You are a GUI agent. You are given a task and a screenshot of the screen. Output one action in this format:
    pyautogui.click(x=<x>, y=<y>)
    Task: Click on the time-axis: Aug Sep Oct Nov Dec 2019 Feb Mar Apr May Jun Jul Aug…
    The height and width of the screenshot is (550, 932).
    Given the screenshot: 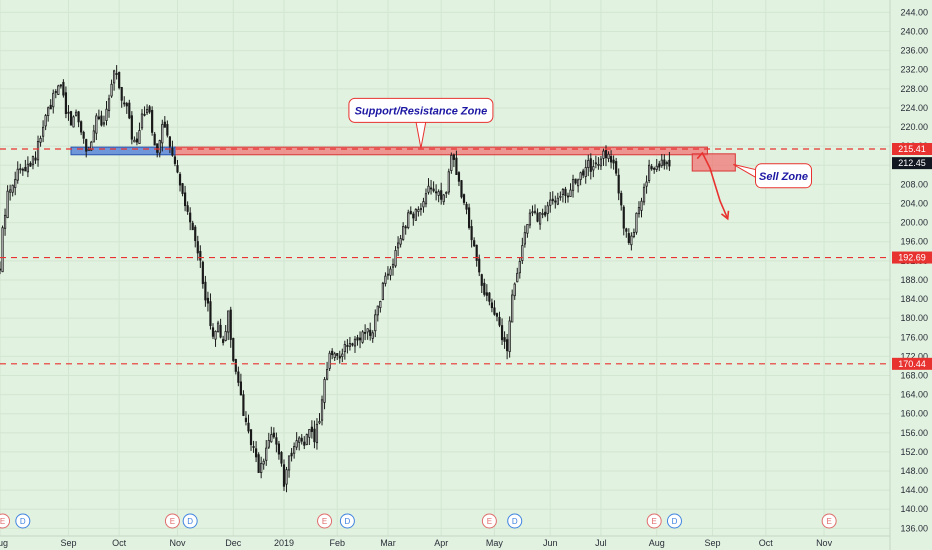 What is the action you would take?
    pyautogui.click(x=416, y=543)
    